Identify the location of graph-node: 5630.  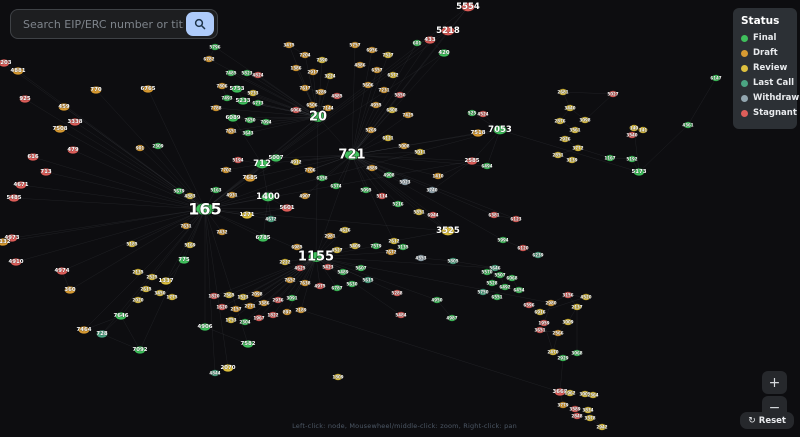
(352, 284).